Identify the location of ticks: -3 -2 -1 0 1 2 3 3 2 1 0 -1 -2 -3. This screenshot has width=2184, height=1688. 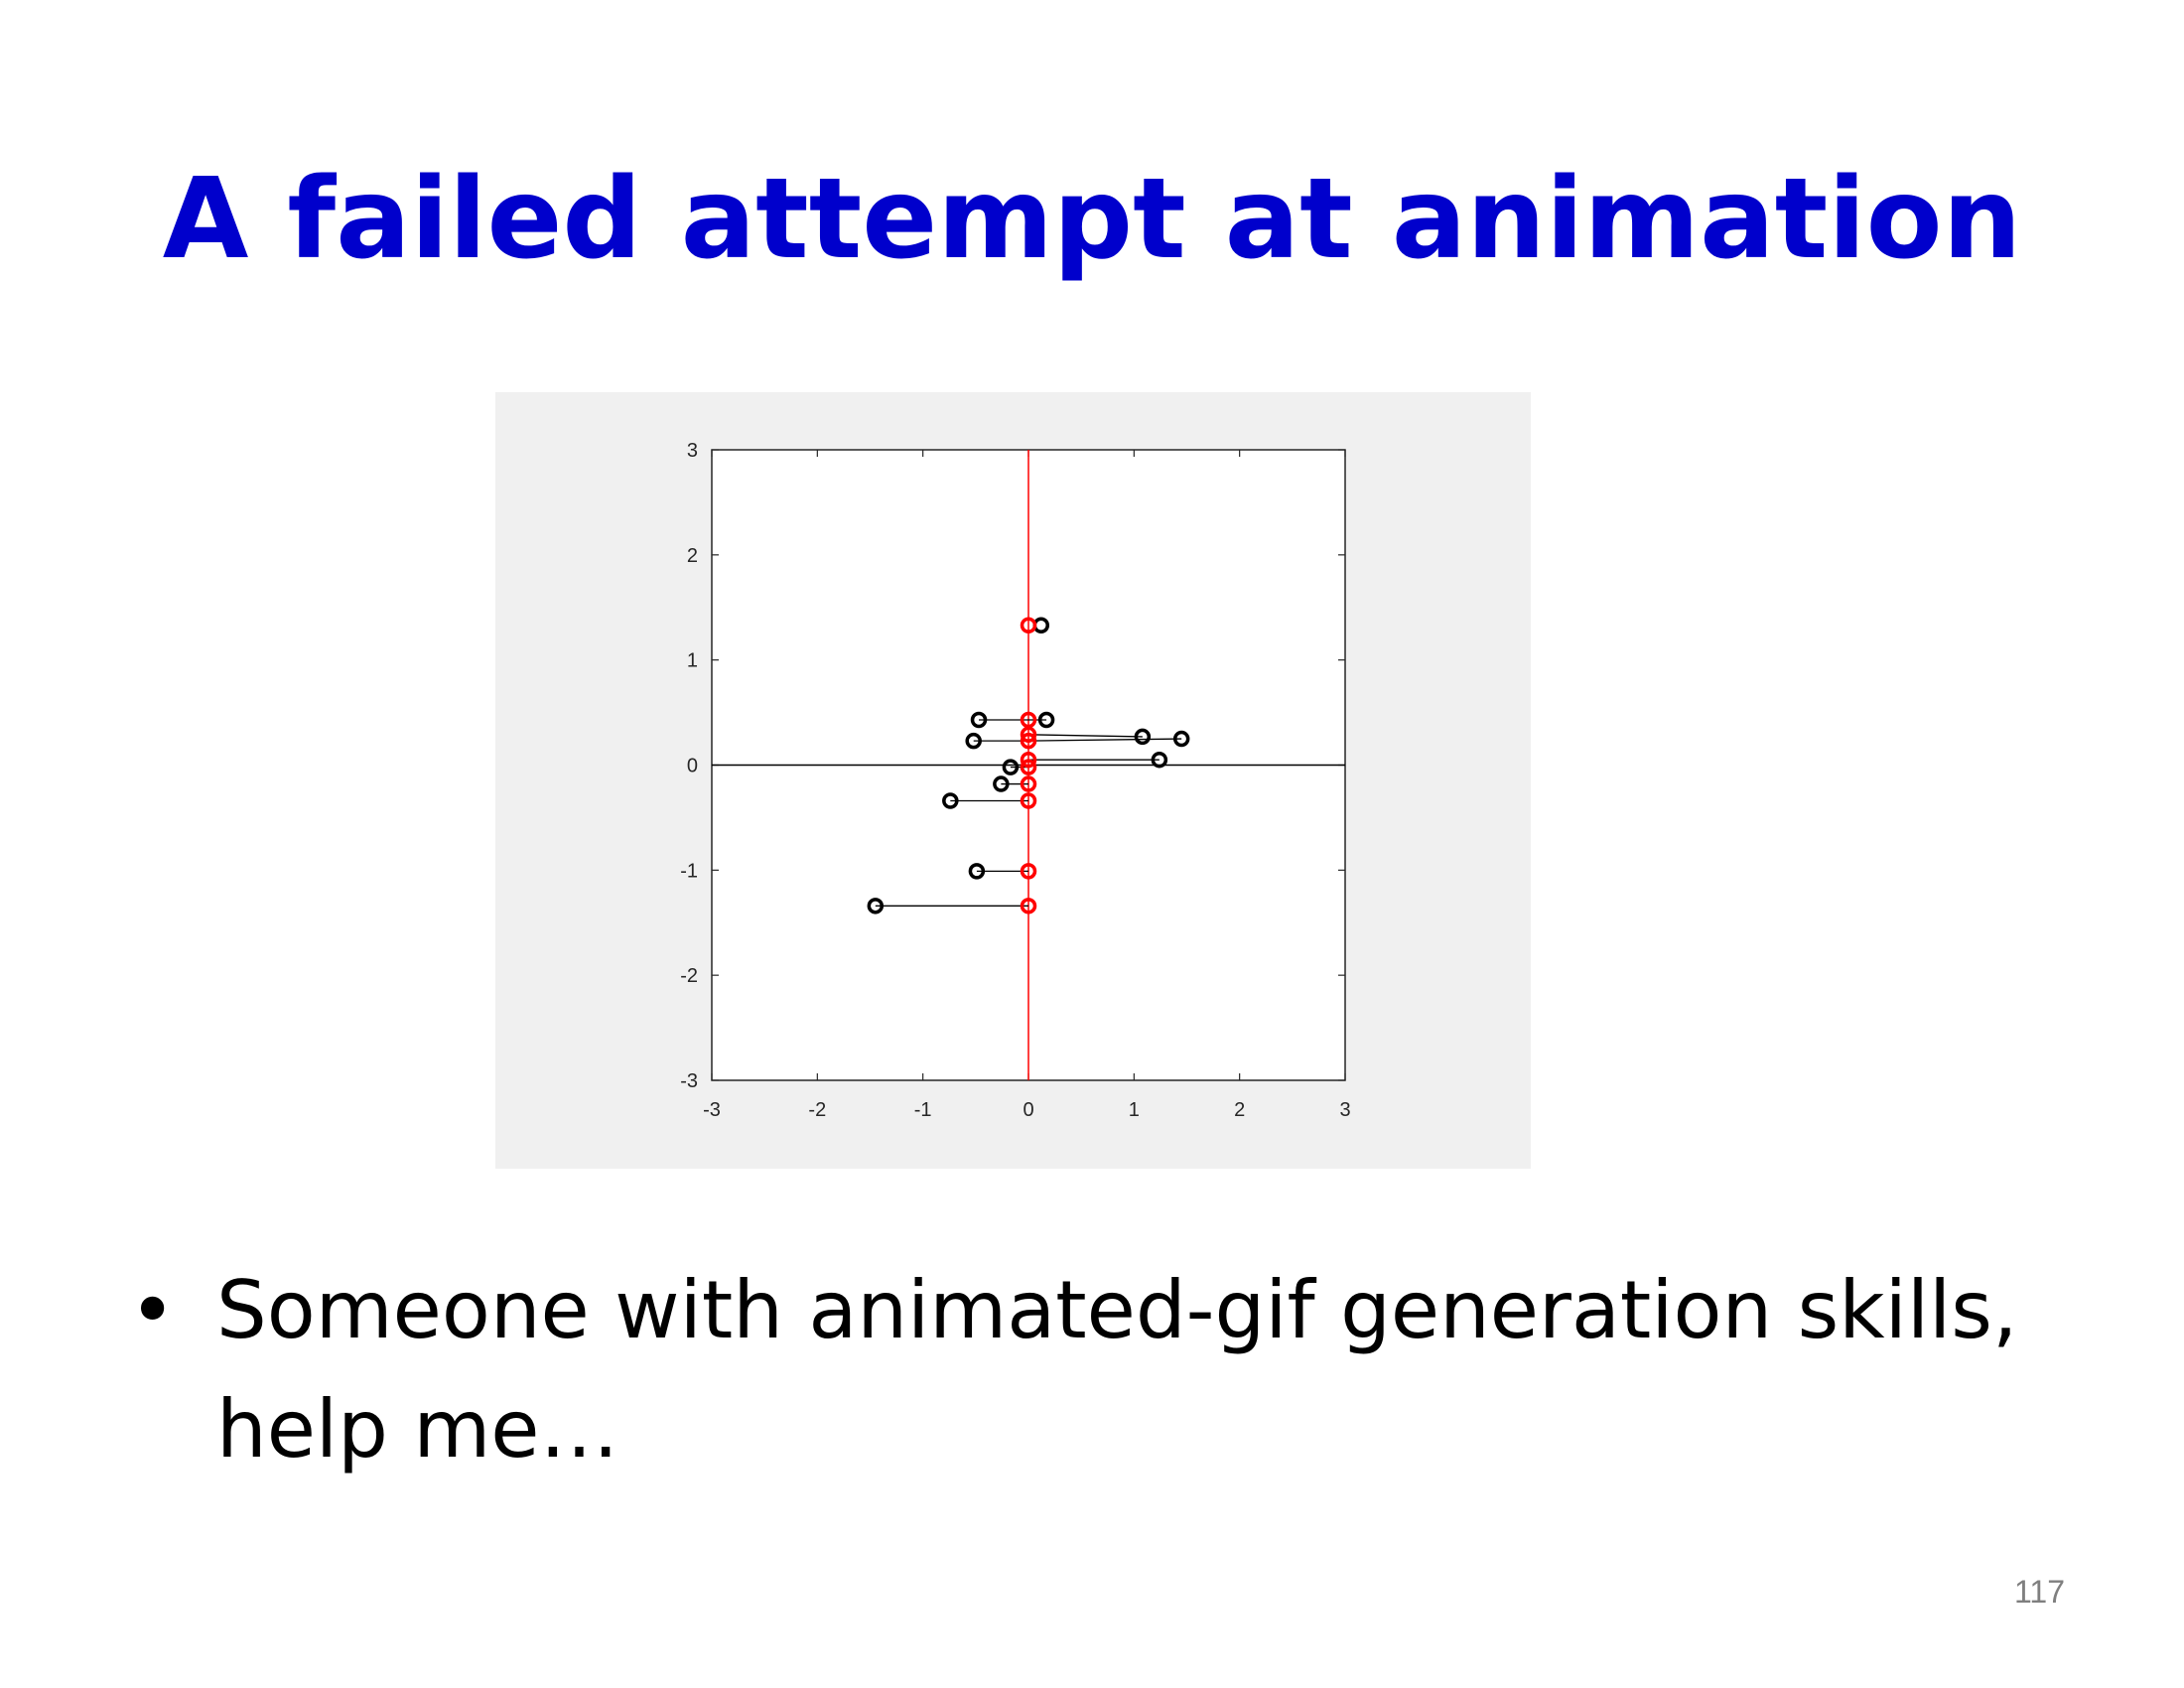
(1015, 780).